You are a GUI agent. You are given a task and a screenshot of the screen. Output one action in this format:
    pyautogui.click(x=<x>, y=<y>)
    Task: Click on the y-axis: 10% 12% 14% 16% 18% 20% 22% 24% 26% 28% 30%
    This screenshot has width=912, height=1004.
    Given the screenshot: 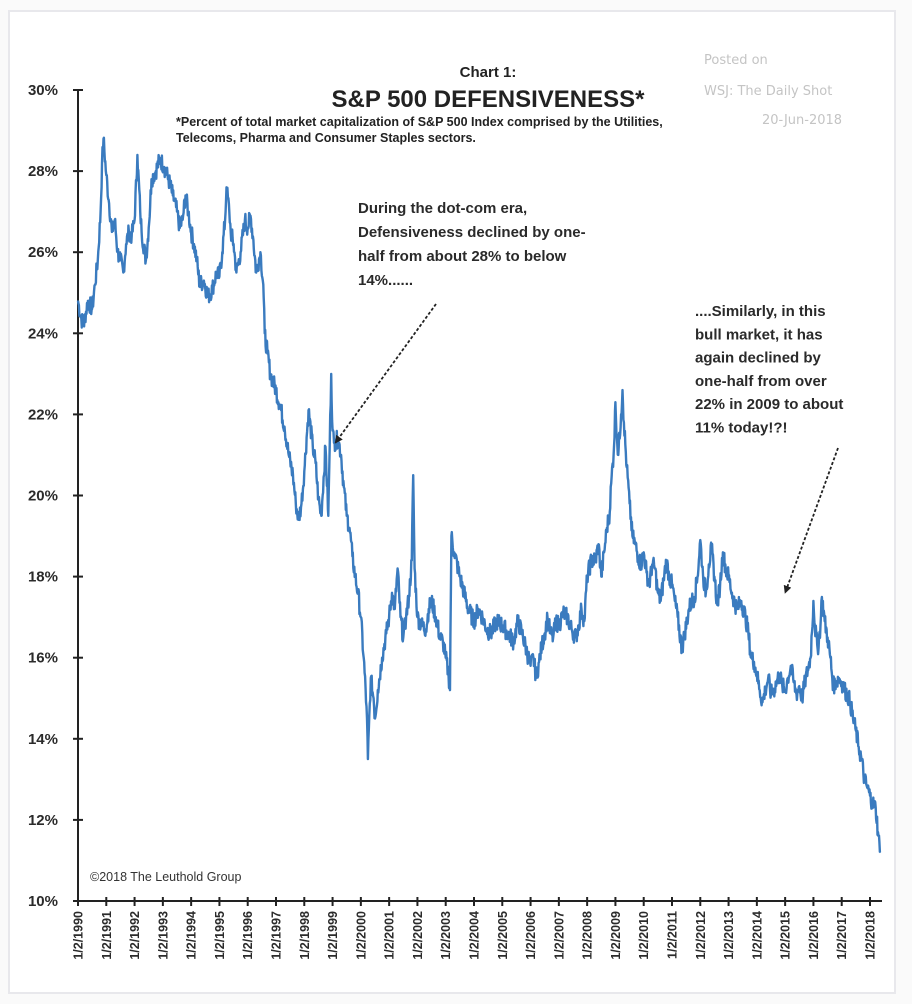 What is the action you would take?
    pyautogui.click(x=55, y=496)
    